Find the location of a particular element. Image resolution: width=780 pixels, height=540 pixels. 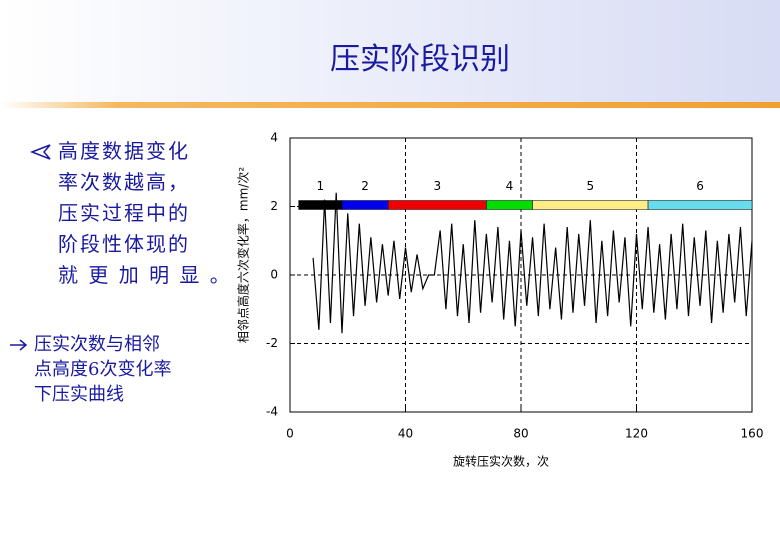

bullet-line: 就 更 加 明 显 。 is located at coordinates (145, 275).